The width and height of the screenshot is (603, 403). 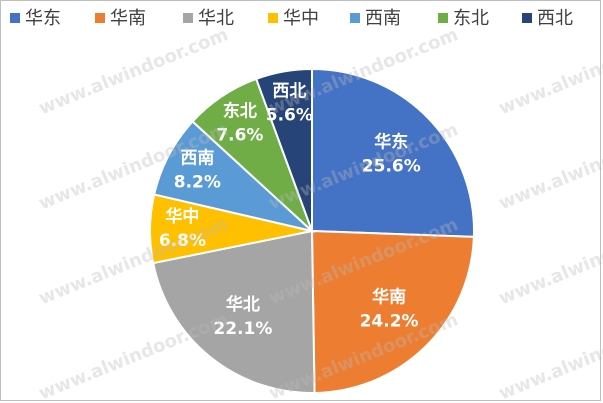 What do you see at coordinates (391, 167) in the screenshot?
I see `slice-value: 25.6%` at bounding box center [391, 167].